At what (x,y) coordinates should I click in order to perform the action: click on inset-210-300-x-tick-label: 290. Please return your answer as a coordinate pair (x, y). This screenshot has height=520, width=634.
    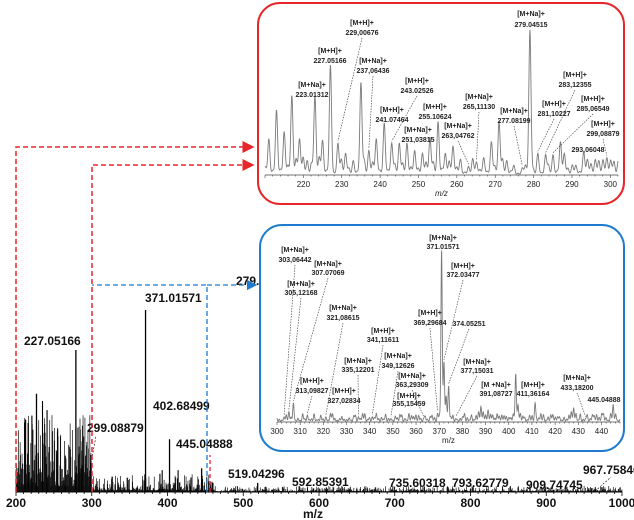
    Looking at the image, I should click on (572, 184).